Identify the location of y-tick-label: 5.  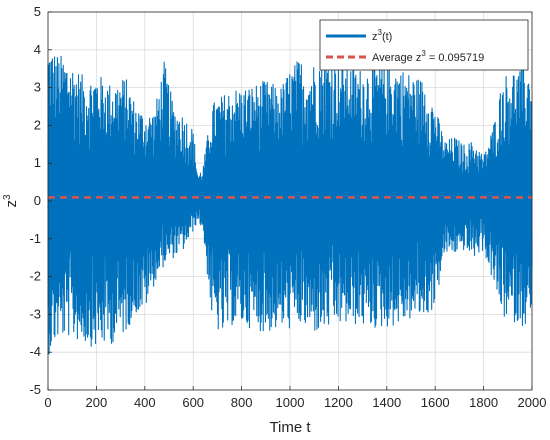
(37, 11).